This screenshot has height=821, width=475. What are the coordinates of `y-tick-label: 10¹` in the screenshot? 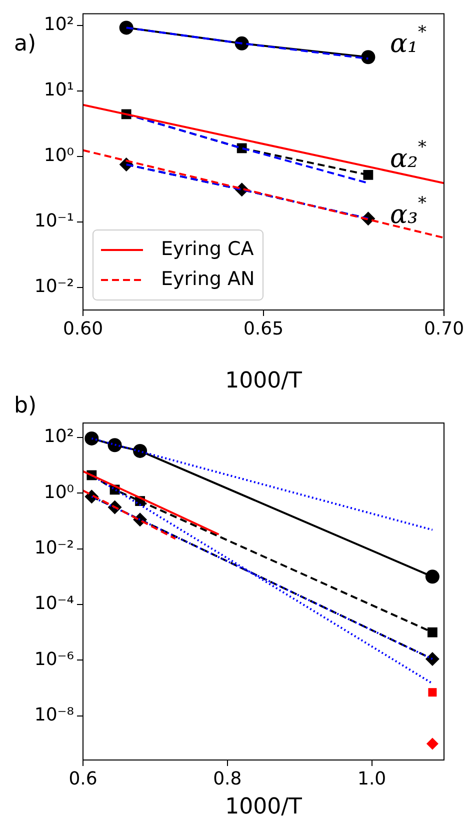 It's located at (59, 89).